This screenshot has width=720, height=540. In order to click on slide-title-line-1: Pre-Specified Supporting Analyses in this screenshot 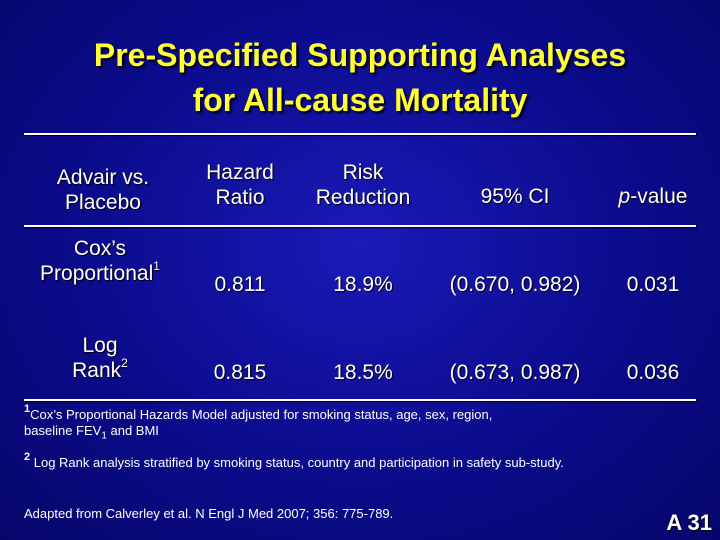, I will do `click(360, 55)`.